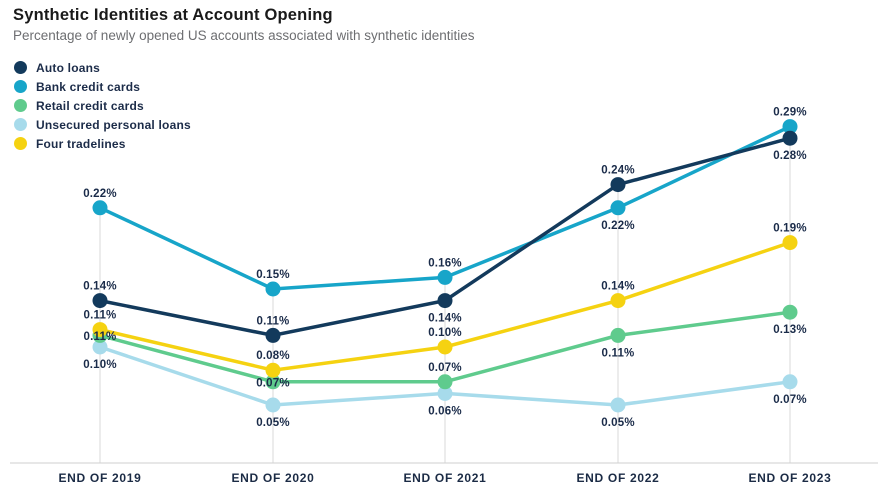 The height and width of the screenshot is (495, 880). Describe the element at coordinates (273, 275) in the screenshot. I see `value-label: 0.15%` at that location.